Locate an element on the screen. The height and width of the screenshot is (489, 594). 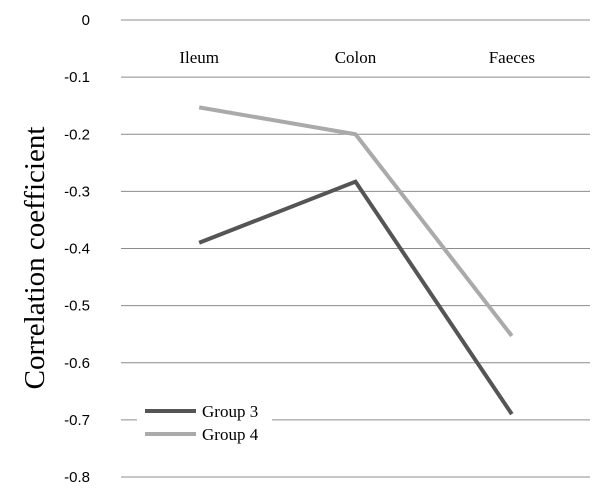
legend: Group 3 Group 4 is located at coordinates (204, 422).